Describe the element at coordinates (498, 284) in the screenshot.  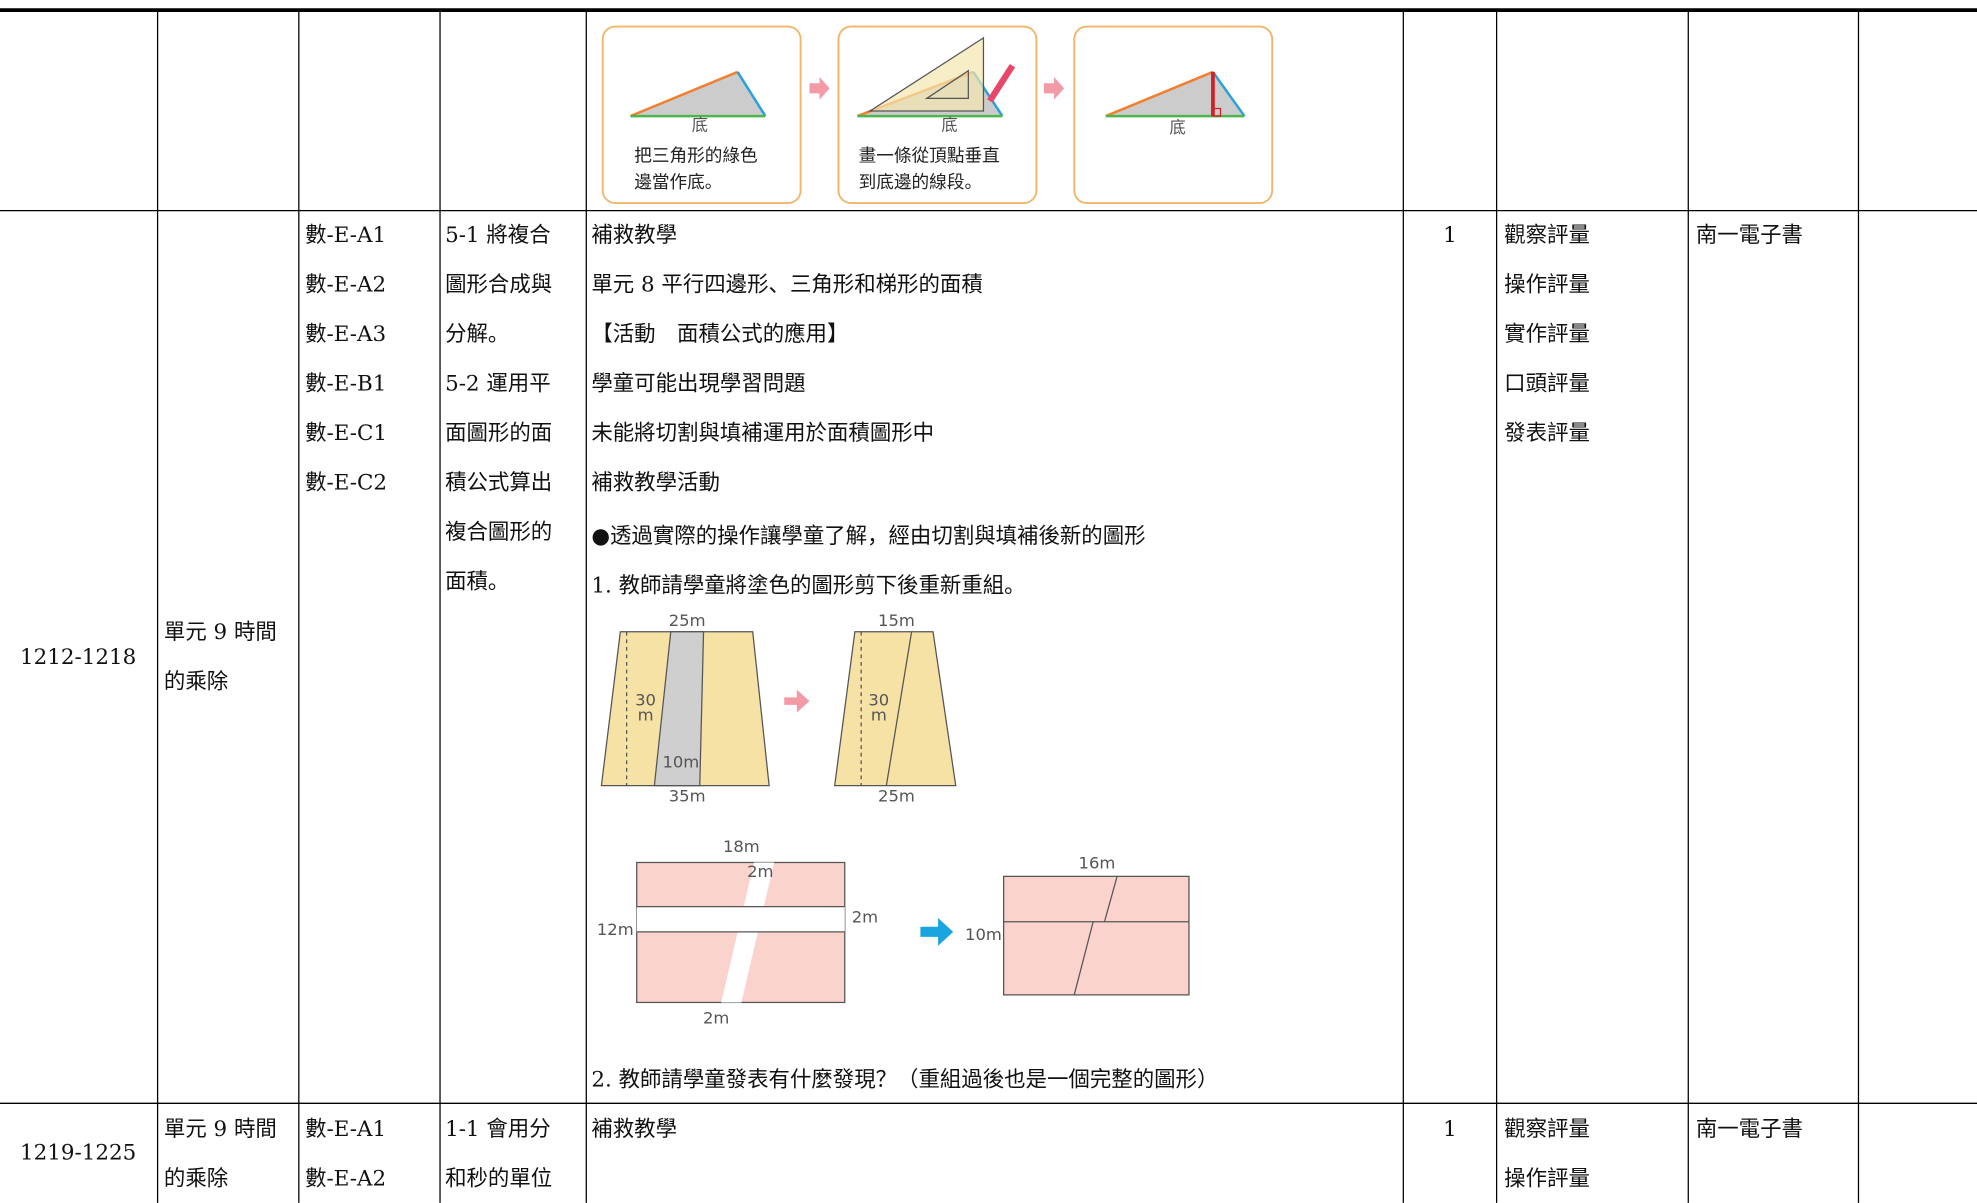
I see `objective: 圖形合成與` at that location.